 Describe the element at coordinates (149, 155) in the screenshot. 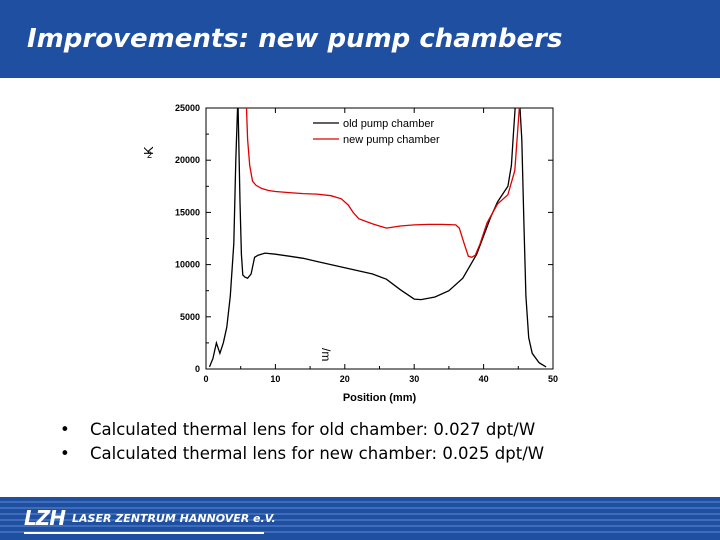

I see `y-axis-label-fragment: 2` at that location.